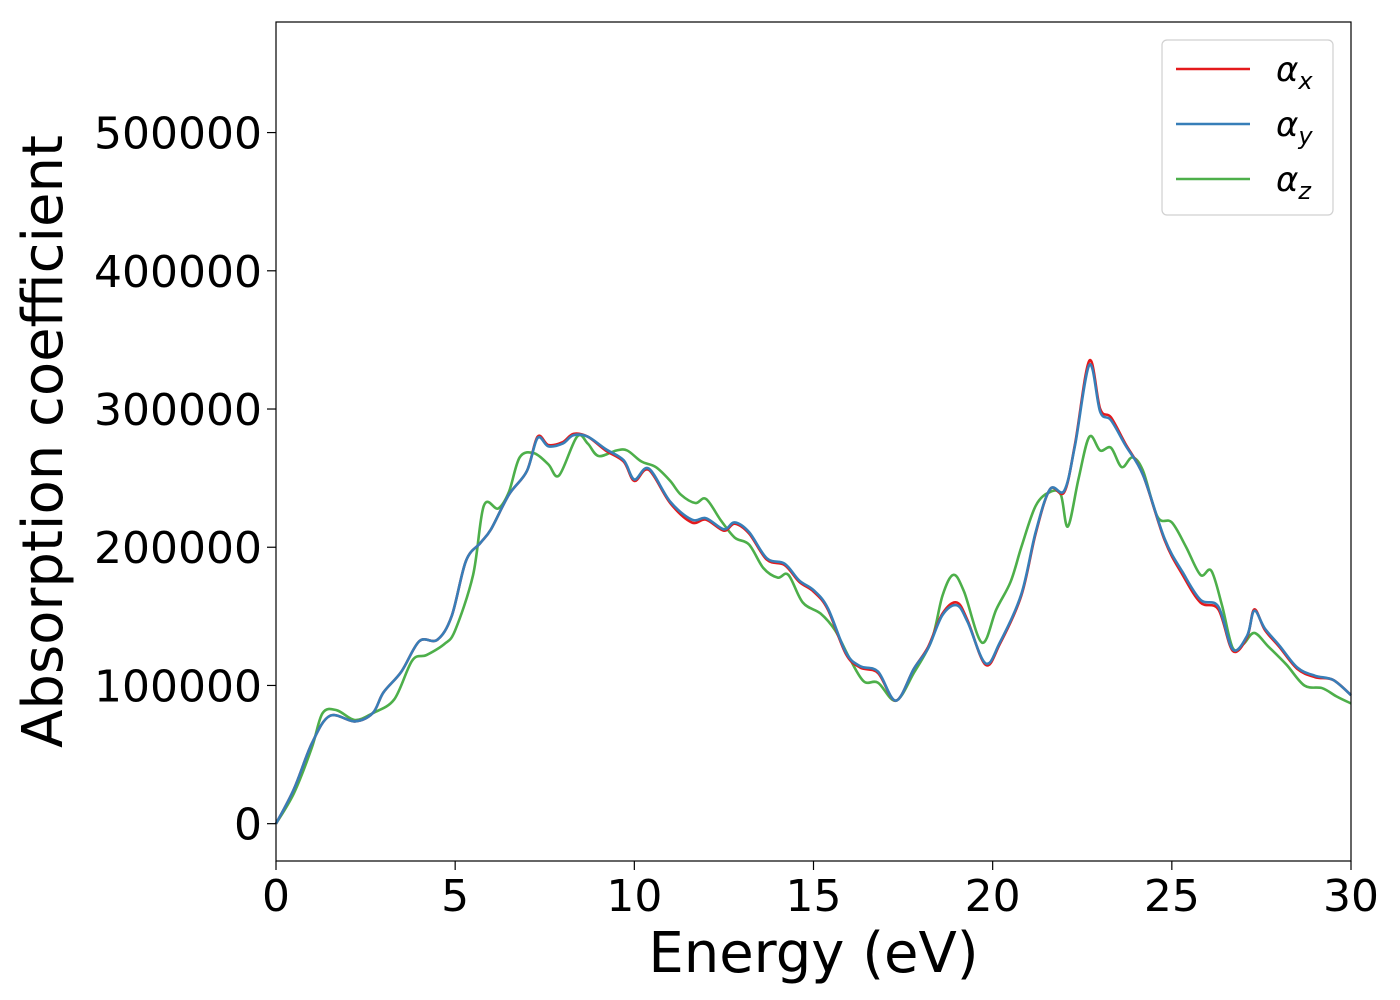  I want to click on y-tick-label: 100000, so click(178, 686).